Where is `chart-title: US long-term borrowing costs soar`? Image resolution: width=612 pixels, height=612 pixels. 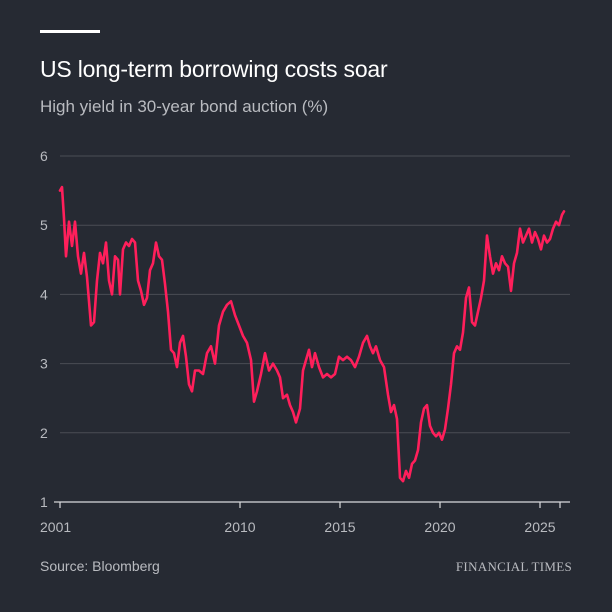 chart-title: US long-term borrowing costs soar is located at coordinates (214, 69).